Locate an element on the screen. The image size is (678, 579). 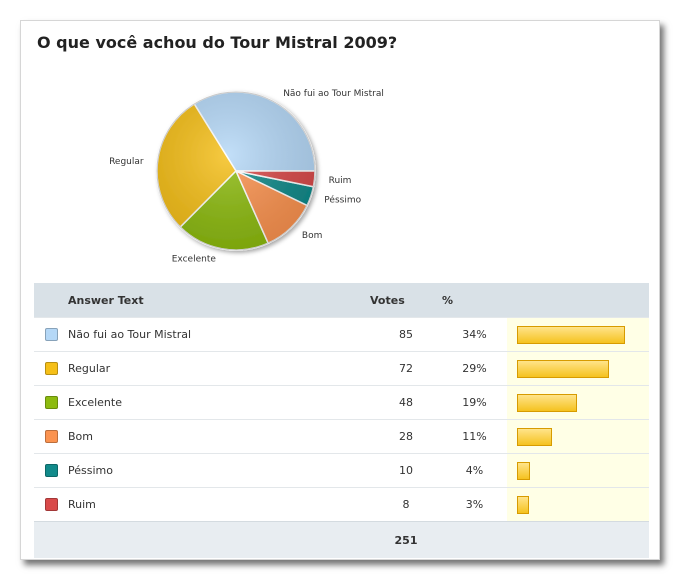
pie-slice-label: Regular is located at coordinates (126, 162).